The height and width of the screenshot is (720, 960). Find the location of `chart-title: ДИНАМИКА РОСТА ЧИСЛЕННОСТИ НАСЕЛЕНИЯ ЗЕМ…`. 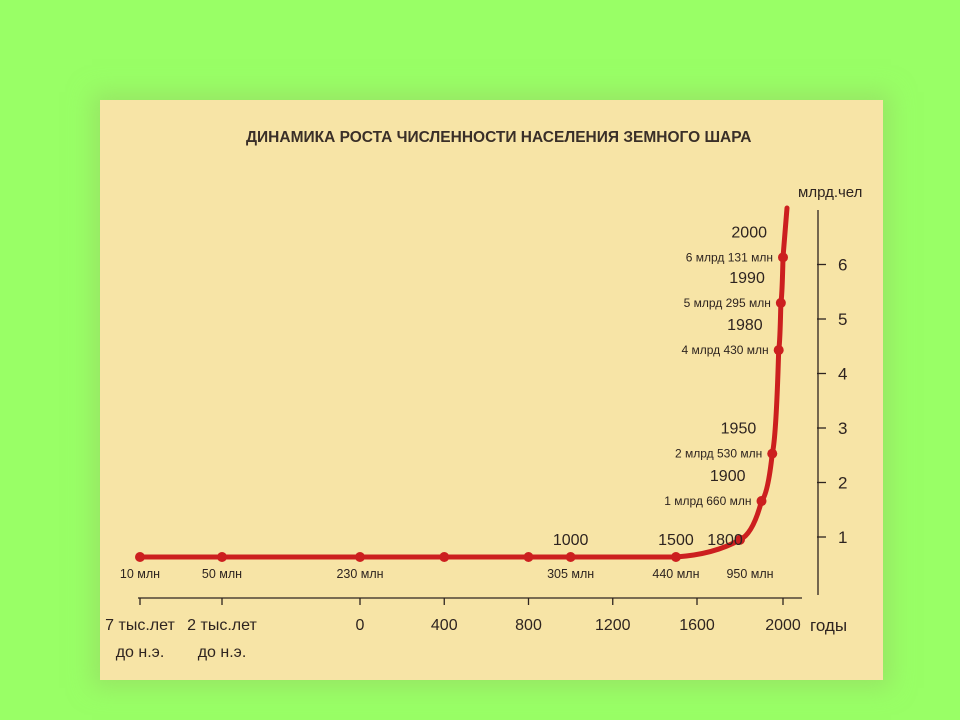

chart-title: ДИНАМИКА РОСТА ЧИСЛЕННОСТИ НАСЕЛЕНИЯ ЗЕМ… is located at coordinates (498, 137).